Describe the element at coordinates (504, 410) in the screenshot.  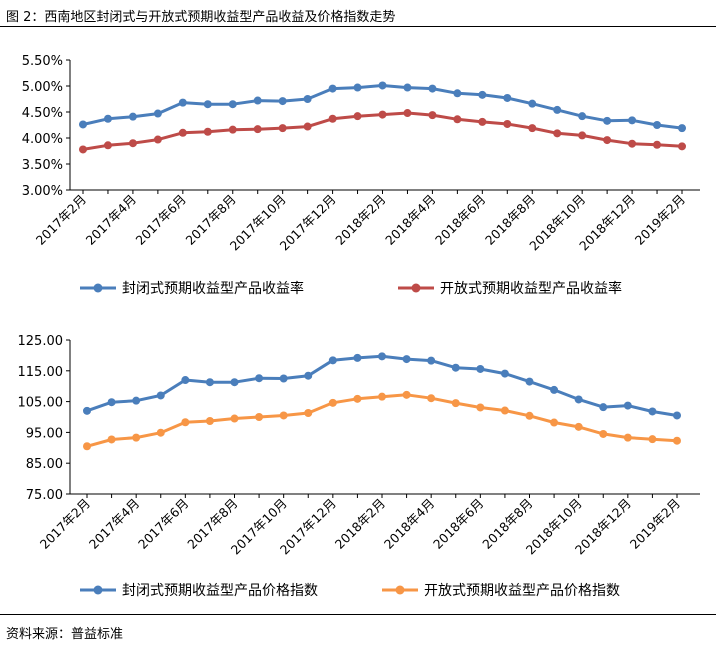
I see `data-point: 开放式预期收益型产品价格指数 2018年7月: 102.10` at that location.